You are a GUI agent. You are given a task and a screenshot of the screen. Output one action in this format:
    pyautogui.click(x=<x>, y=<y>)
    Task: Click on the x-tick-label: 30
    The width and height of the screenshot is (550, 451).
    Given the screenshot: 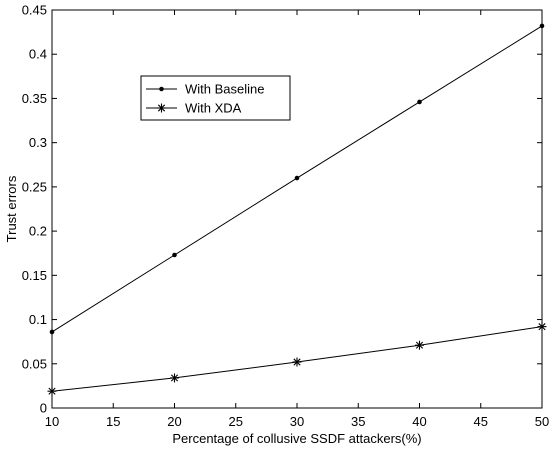 What is the action you would take?
    pyautogui.click(x=297, y=421)
    